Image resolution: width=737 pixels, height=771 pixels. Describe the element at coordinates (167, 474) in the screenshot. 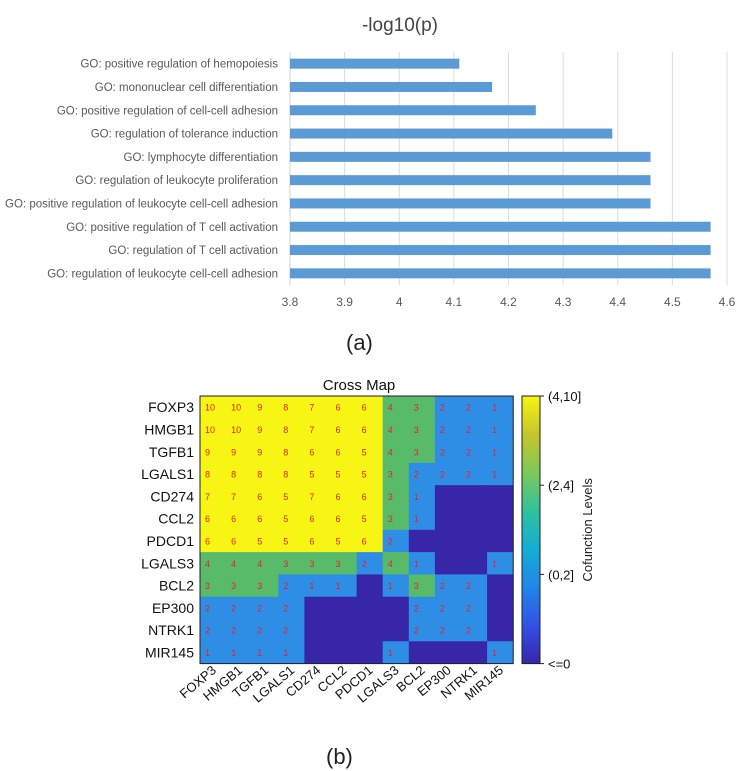

I see `row-label: LGALS1` at that location.